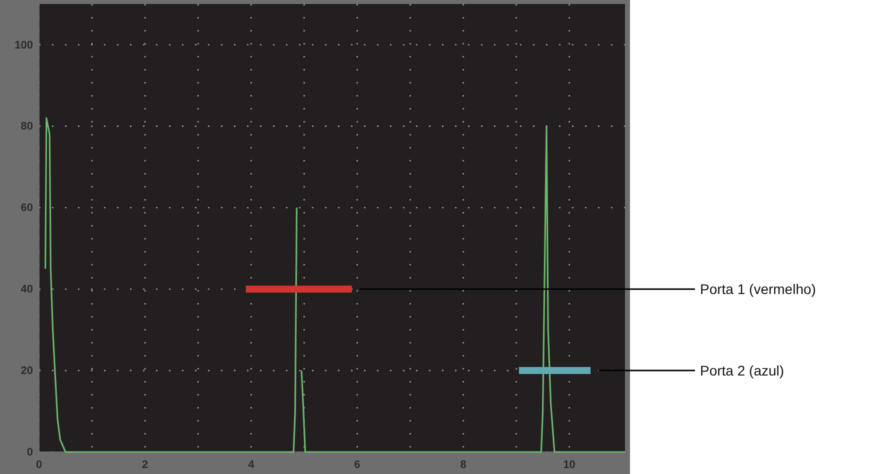 Image resolution: width=875 pixels, height=474 pixels. What do you see at coordinates (357, 464) in the screenshot?
I see `x-tick-label: 6` at bounding box center [357, 464].